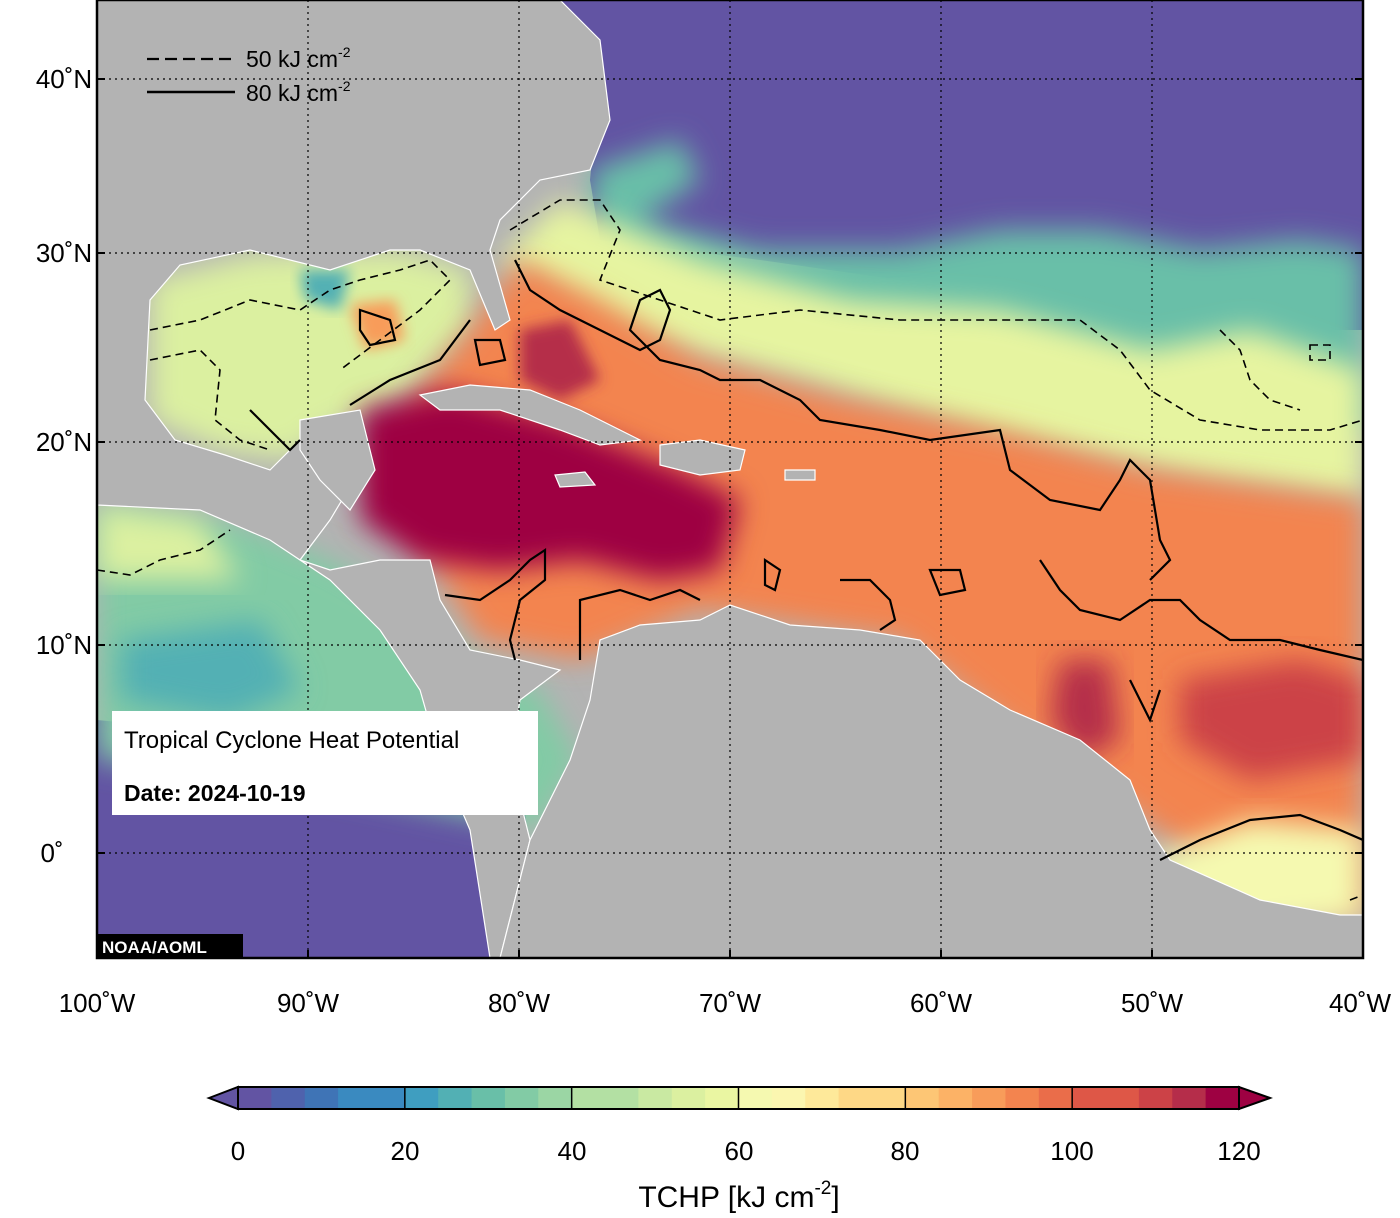  Describe the element at coordinates (1238, 1151) in the screenshot. I see `colorbar-label-120: 120` at that location.